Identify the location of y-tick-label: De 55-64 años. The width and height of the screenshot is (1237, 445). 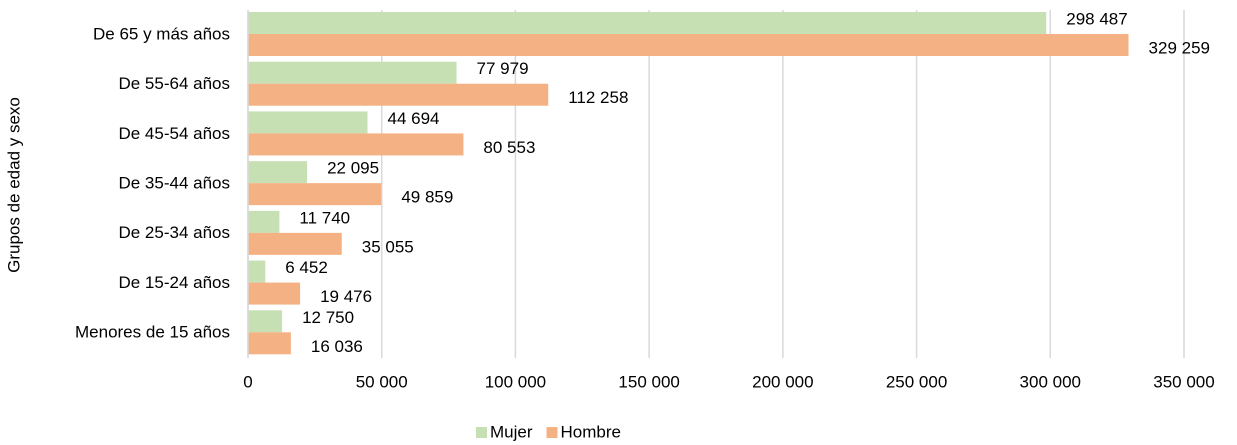
(174, 83).